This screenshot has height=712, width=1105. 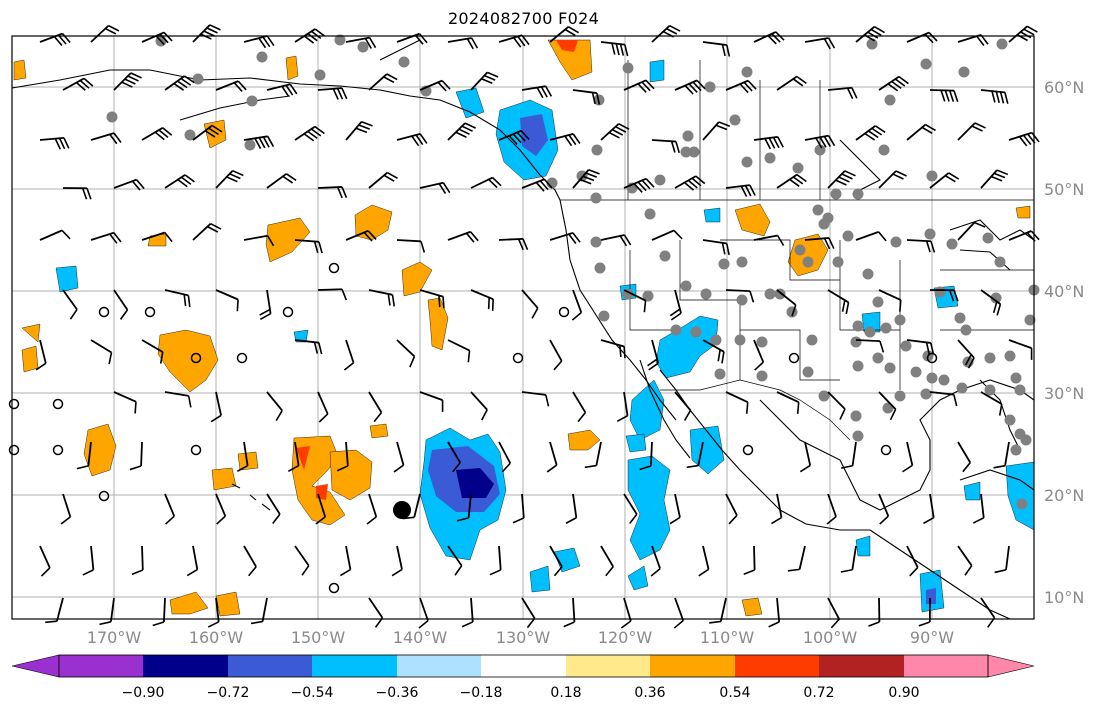 I want to click on colorbar-tick-label: −0.54, so click(x=312, y=693).